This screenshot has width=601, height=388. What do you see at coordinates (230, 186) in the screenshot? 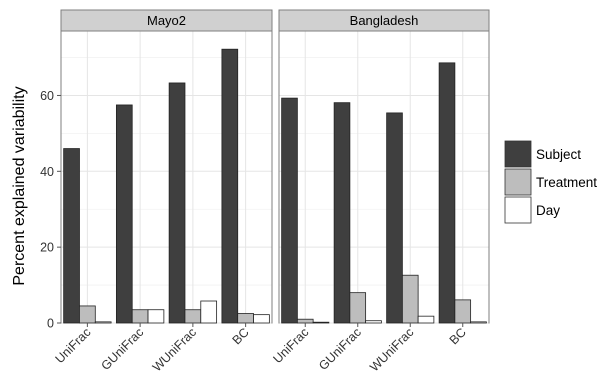
I see `bar-mayo2-bc-subject` at bounding box center [230, 186].